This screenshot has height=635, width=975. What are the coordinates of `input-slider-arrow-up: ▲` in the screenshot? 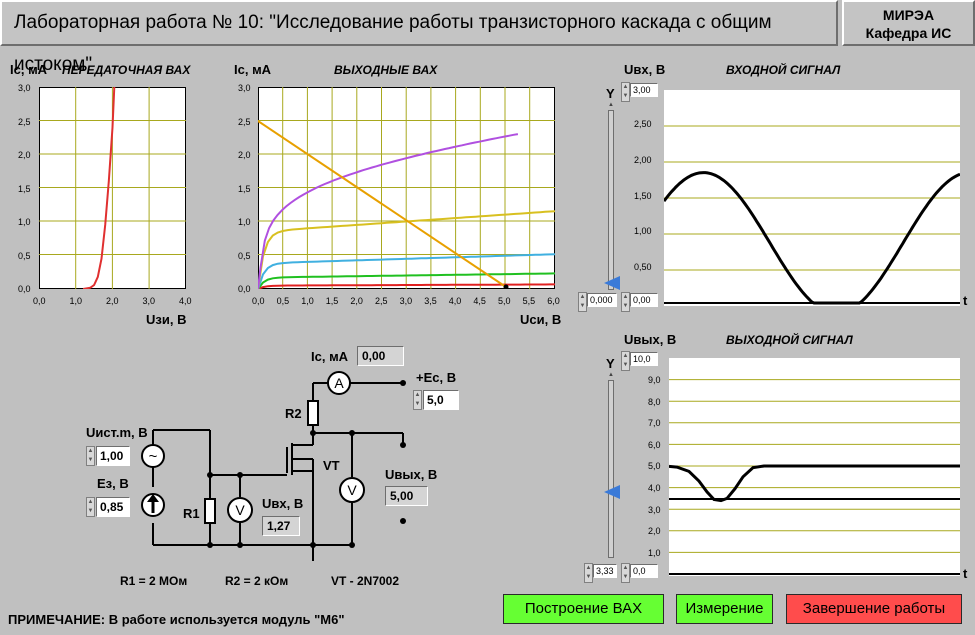 It's located at (611, 105).